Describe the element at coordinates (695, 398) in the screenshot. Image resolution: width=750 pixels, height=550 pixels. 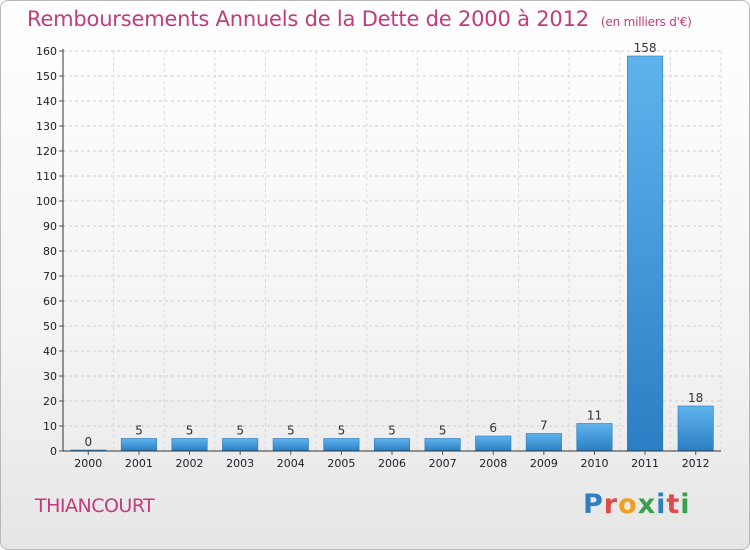
I see `value-label-2012: 18` at that location.